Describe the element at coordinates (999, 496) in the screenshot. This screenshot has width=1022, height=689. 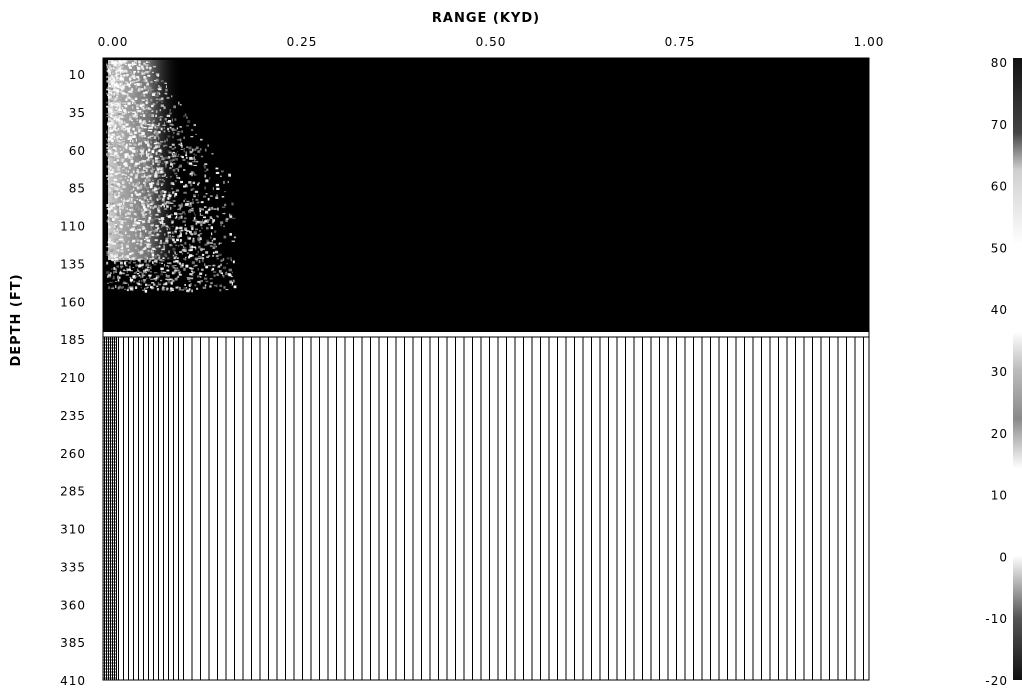
I see `colorbar-tick-label: 10` at that location.